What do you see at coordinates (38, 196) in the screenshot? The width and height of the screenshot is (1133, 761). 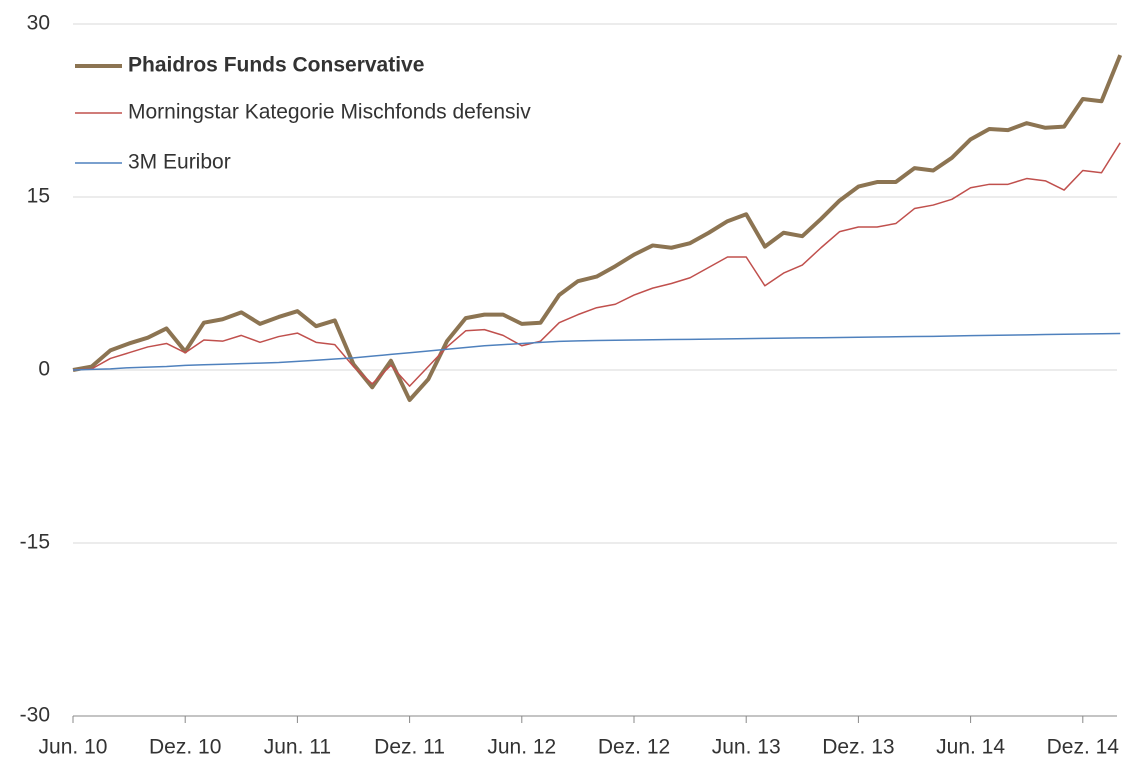 I see `y-tick-label: 15` at bounding box center [38, 196].